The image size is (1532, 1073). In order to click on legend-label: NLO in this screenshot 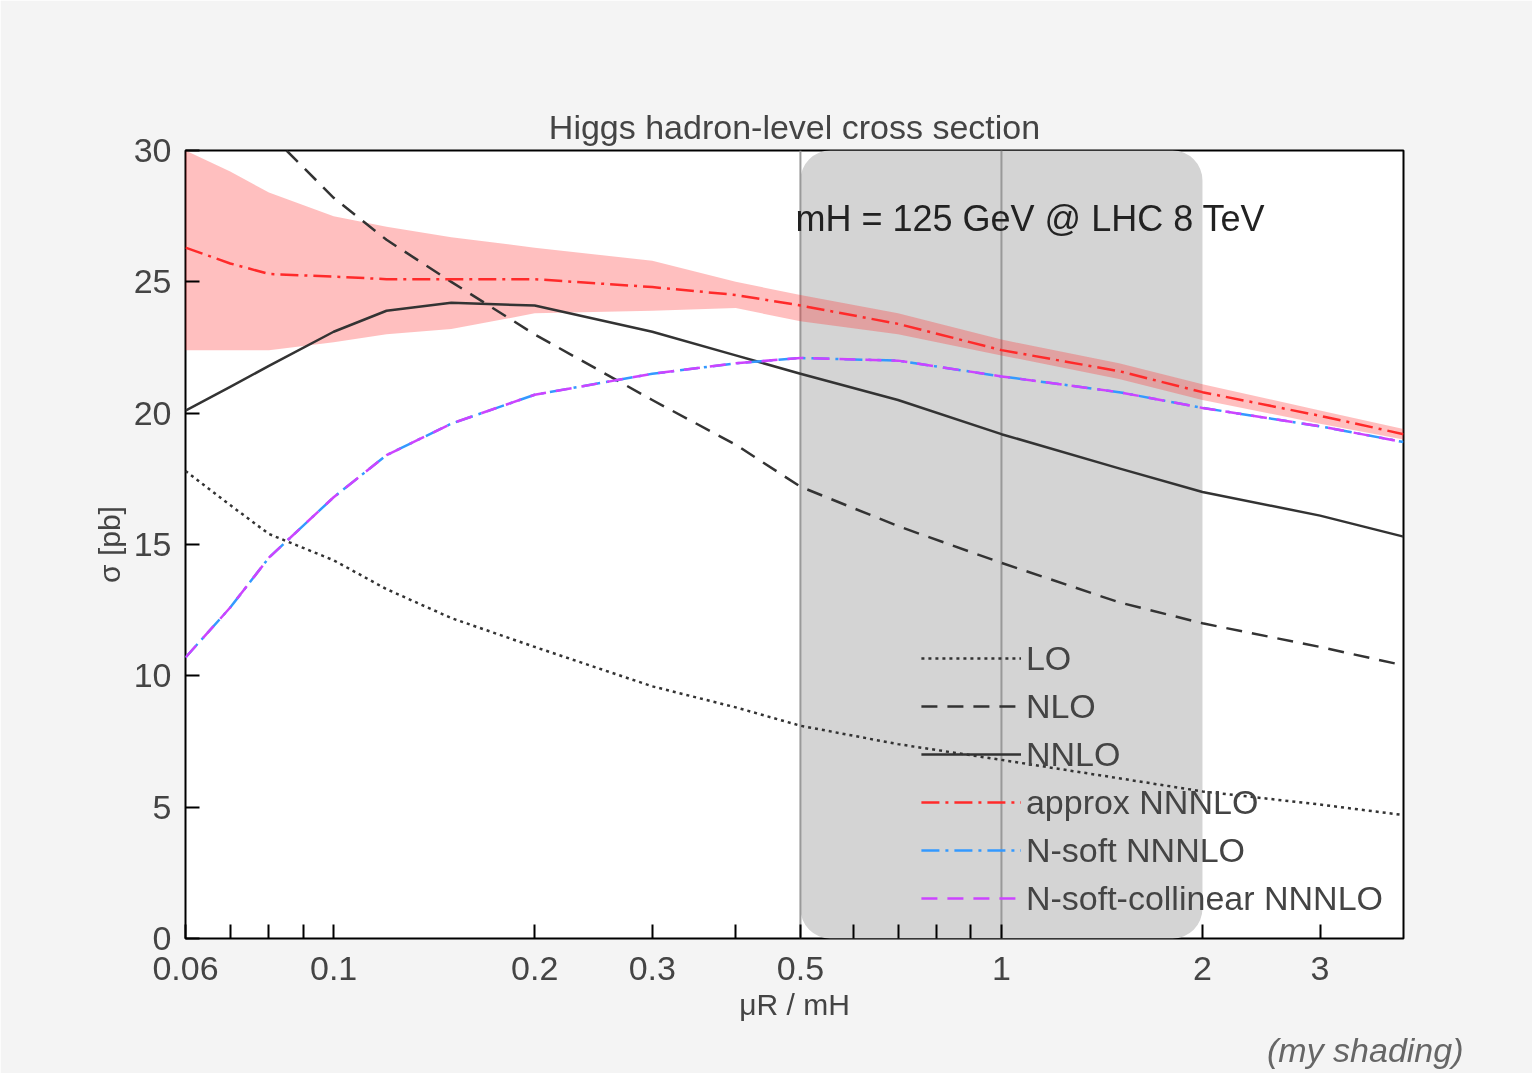, I will do `click(1060, 706)`.